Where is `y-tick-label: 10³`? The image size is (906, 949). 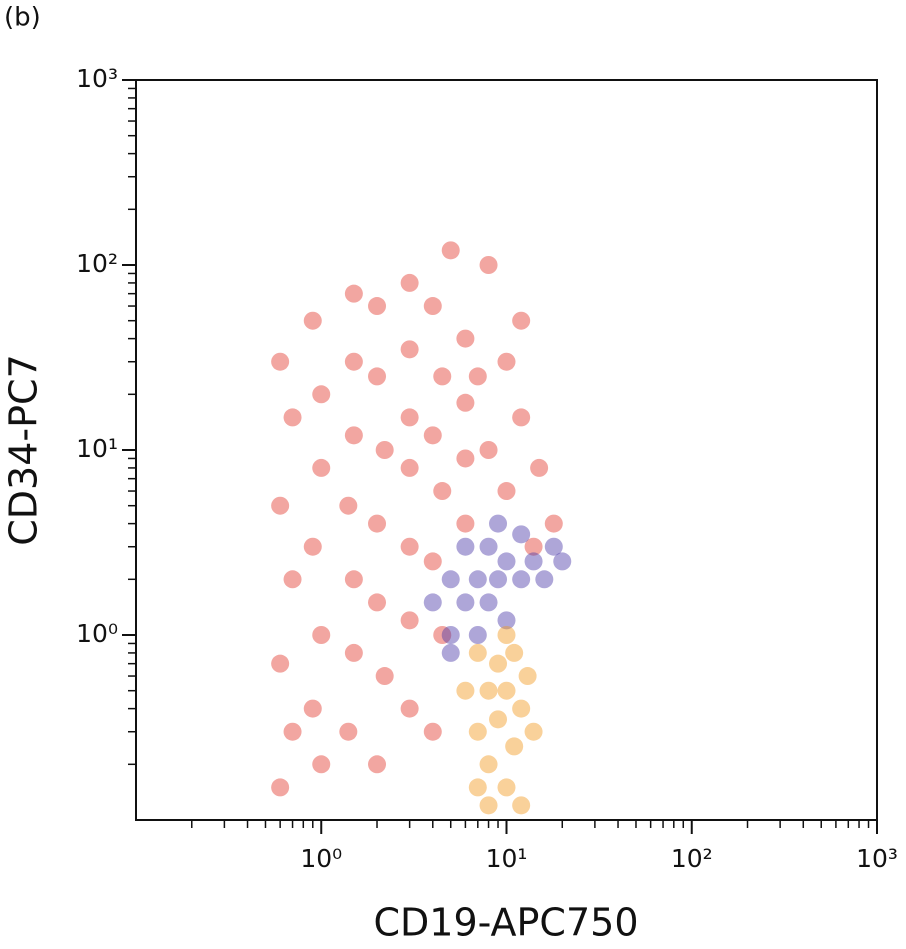 y-tick-label: 10³ is located at coordinates (97, 78).